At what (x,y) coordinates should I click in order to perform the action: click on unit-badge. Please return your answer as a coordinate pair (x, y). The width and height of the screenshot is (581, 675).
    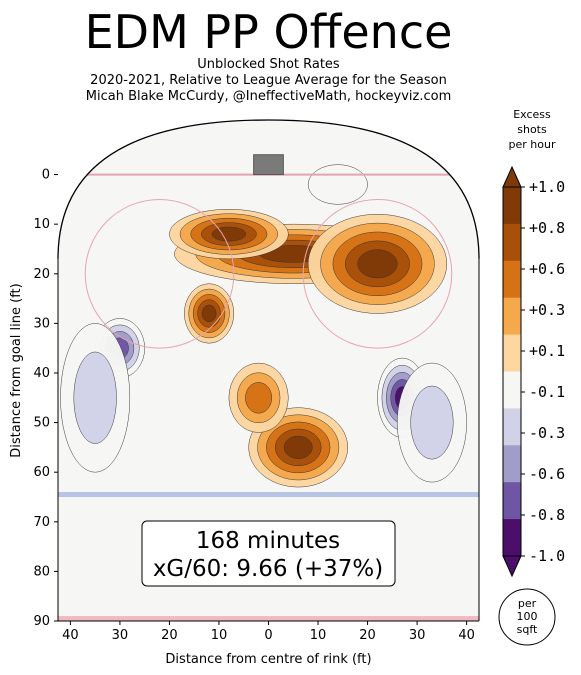
    Looking at the image, I should click on (527, 617).